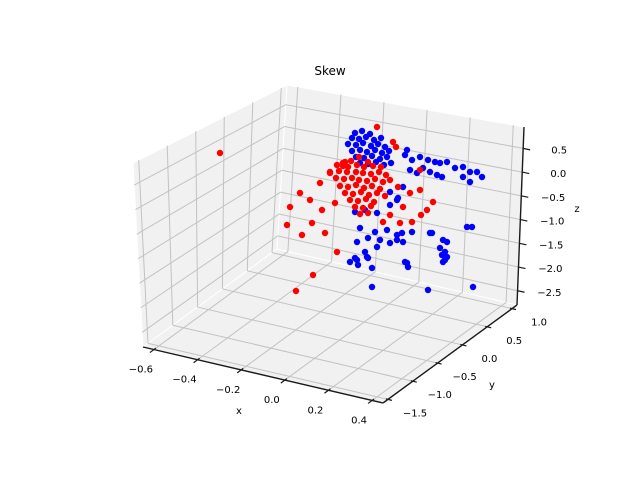  Describe the element at coordinates (550, 269) in the screenshot. I see `z-tick-label: −2.0` at that location.